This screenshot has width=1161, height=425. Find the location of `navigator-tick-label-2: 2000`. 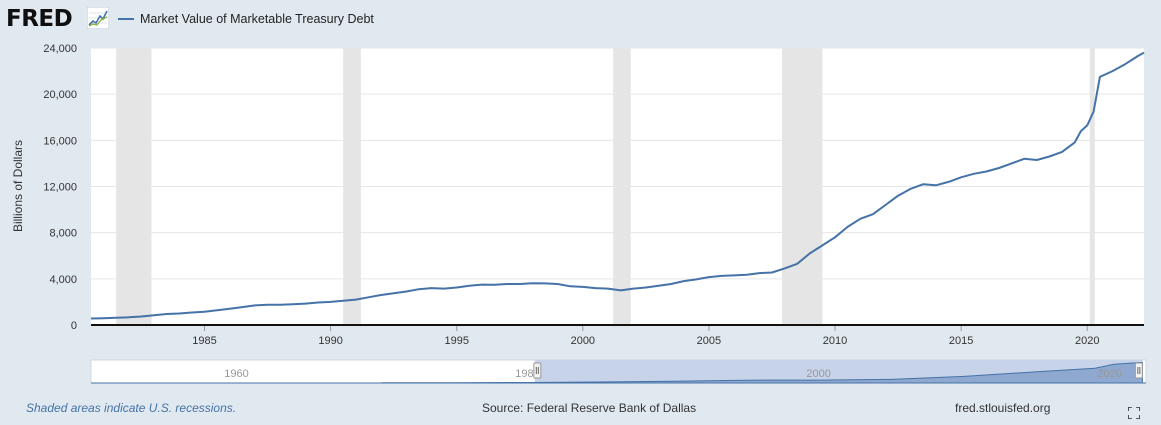

navigator-tick-label-2: 2000 is located at coordinates (818, 374).